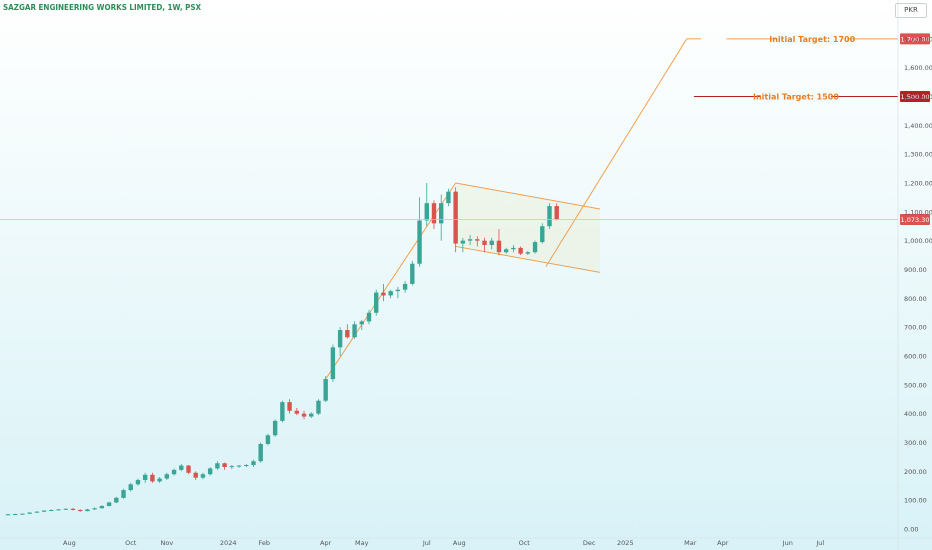 The width and height of the screenshot is (932, 550). I want to click on time-tick-label: Feb, so click(265, 543).